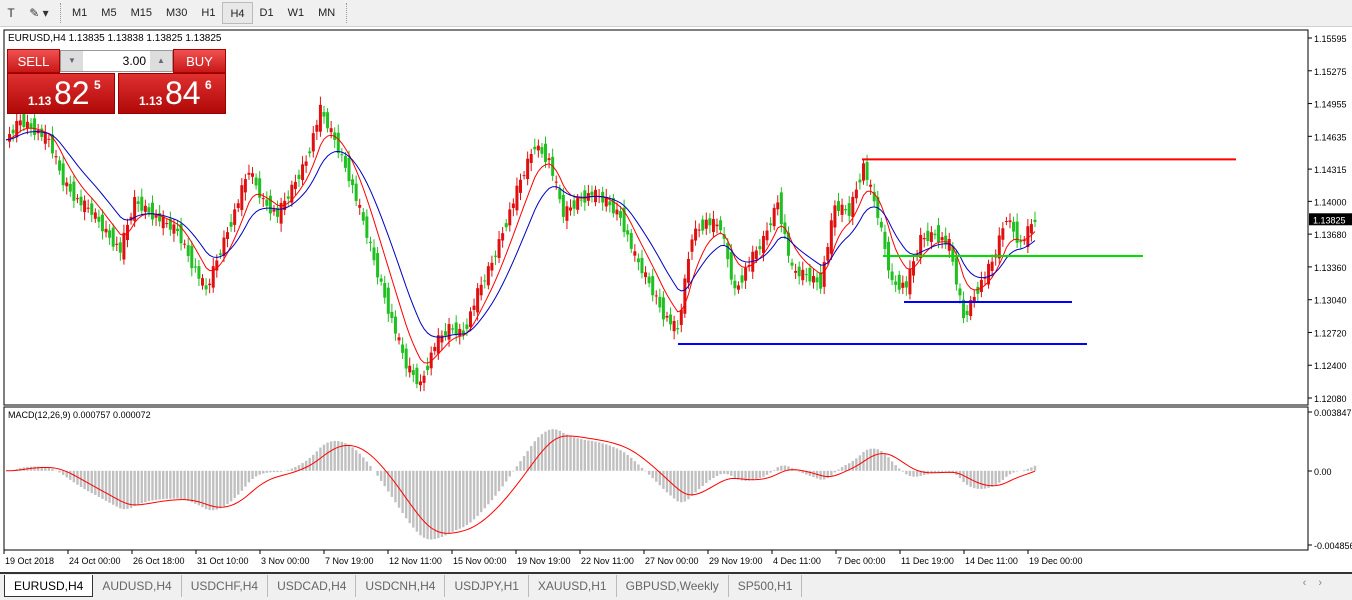 Image resolution: width=1352 pixels, height=600 pixels. What do you see at coordinates (80, 13) in the screenshot?
I see `timeframe-m1: M1` at bounding box center [80, 13].